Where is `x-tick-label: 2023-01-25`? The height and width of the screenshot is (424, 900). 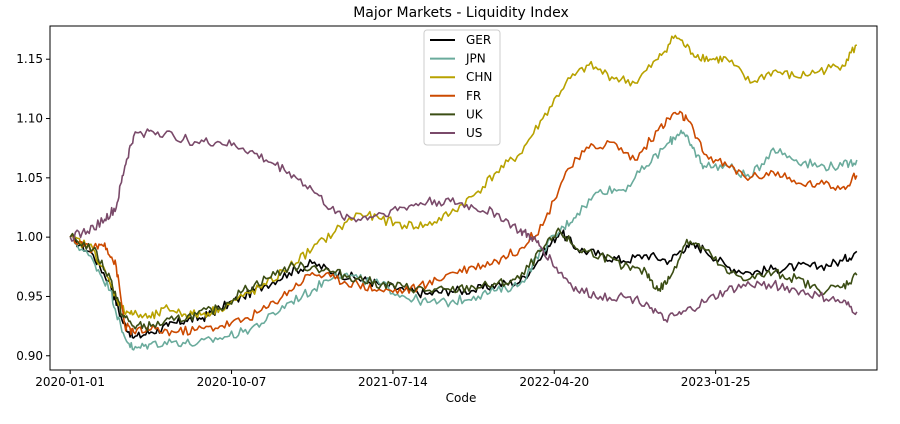
x-tick-label: 2023-01-25 is located at coordinates (716, 382).